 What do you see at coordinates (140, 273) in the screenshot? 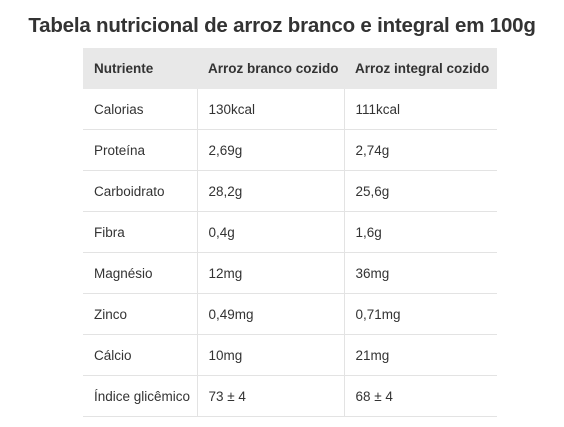
I see `nutrient-name-cell: Magnésio` at bounding box center [140, 273].